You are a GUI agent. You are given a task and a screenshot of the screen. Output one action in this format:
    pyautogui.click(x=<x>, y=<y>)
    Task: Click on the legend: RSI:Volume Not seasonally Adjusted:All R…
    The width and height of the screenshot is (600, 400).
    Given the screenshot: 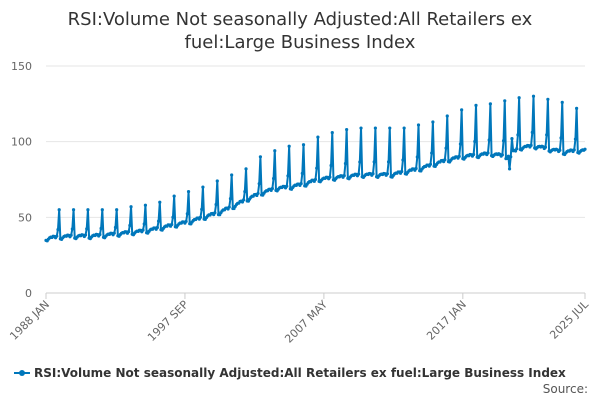 What is the action you would take?
    pyautogui.click(x=290, y=373)
    